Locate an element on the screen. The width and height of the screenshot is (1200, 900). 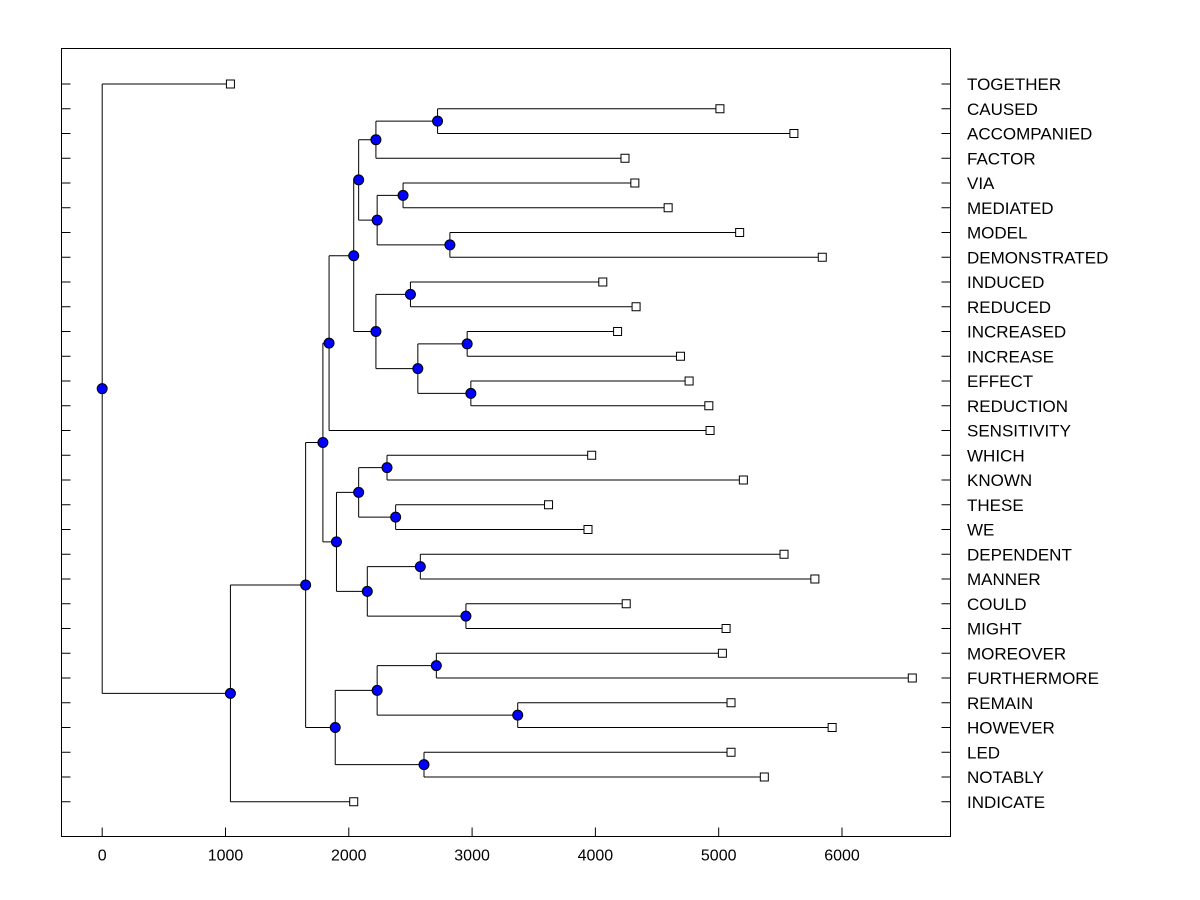
leaf-label: DEPENDENT is located at coordinates (1019, 554).